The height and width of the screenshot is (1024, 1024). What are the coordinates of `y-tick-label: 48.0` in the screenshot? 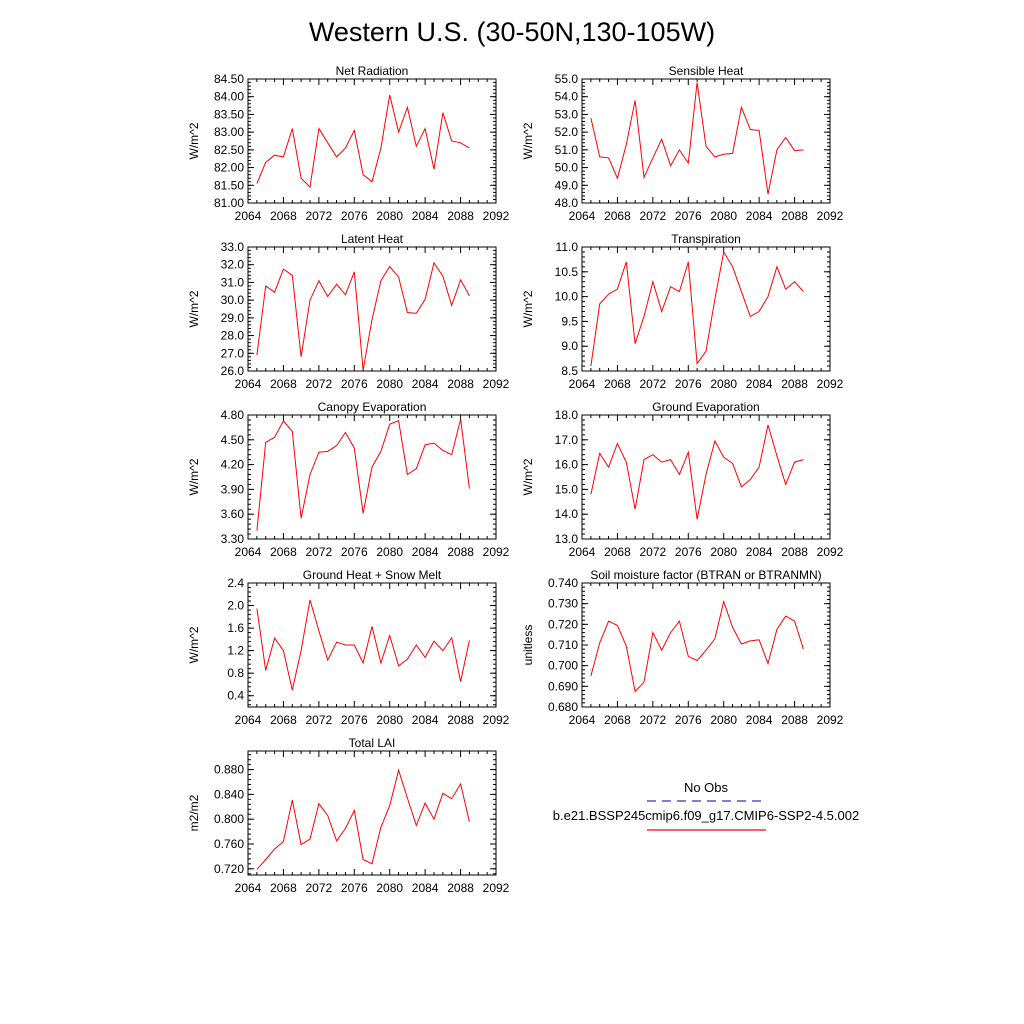 It's located at (567, 203).